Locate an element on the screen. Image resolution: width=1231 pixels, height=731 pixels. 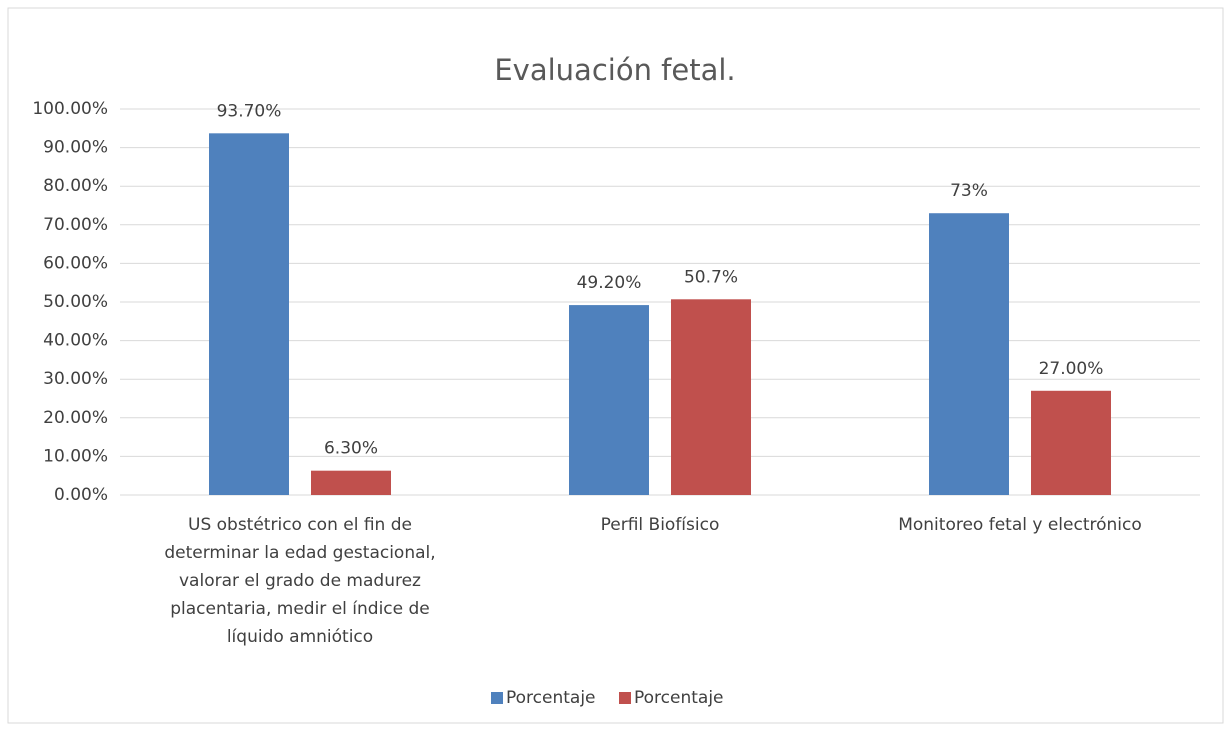
y-tick-label: 30.00% is located at coordinates (75, 379).